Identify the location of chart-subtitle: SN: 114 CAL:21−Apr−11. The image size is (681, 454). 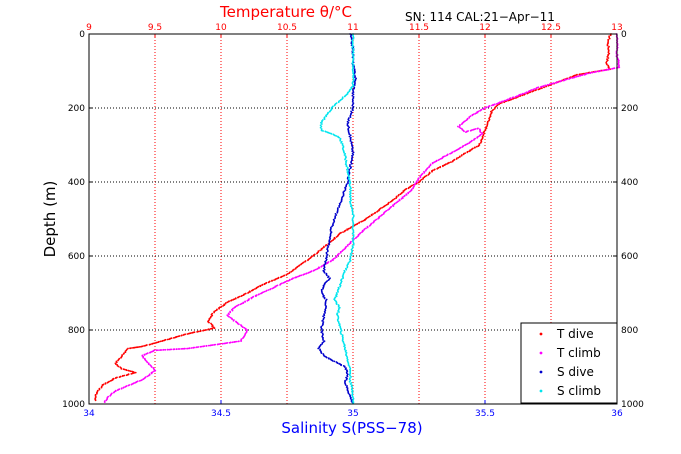
(480, 17).